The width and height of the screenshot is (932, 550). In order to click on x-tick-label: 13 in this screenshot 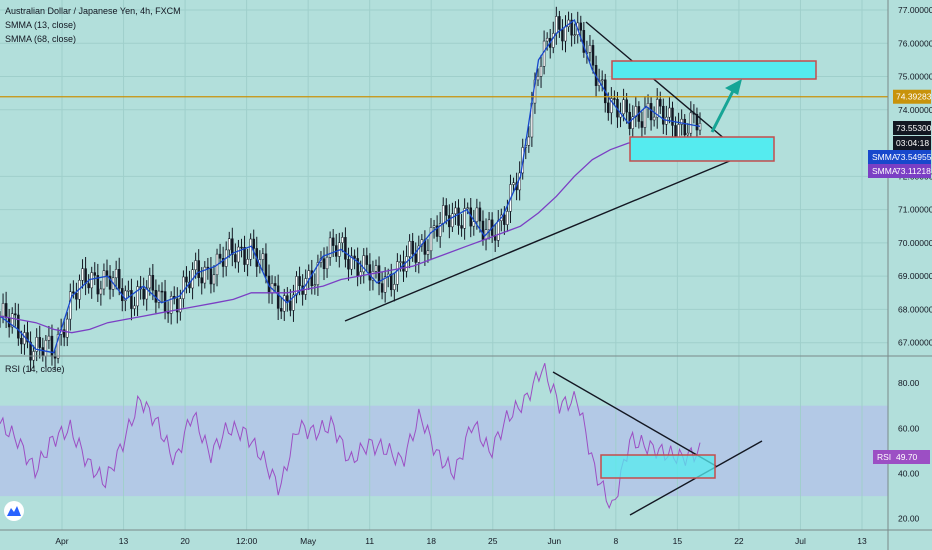, I will do `click(862, 541)`.